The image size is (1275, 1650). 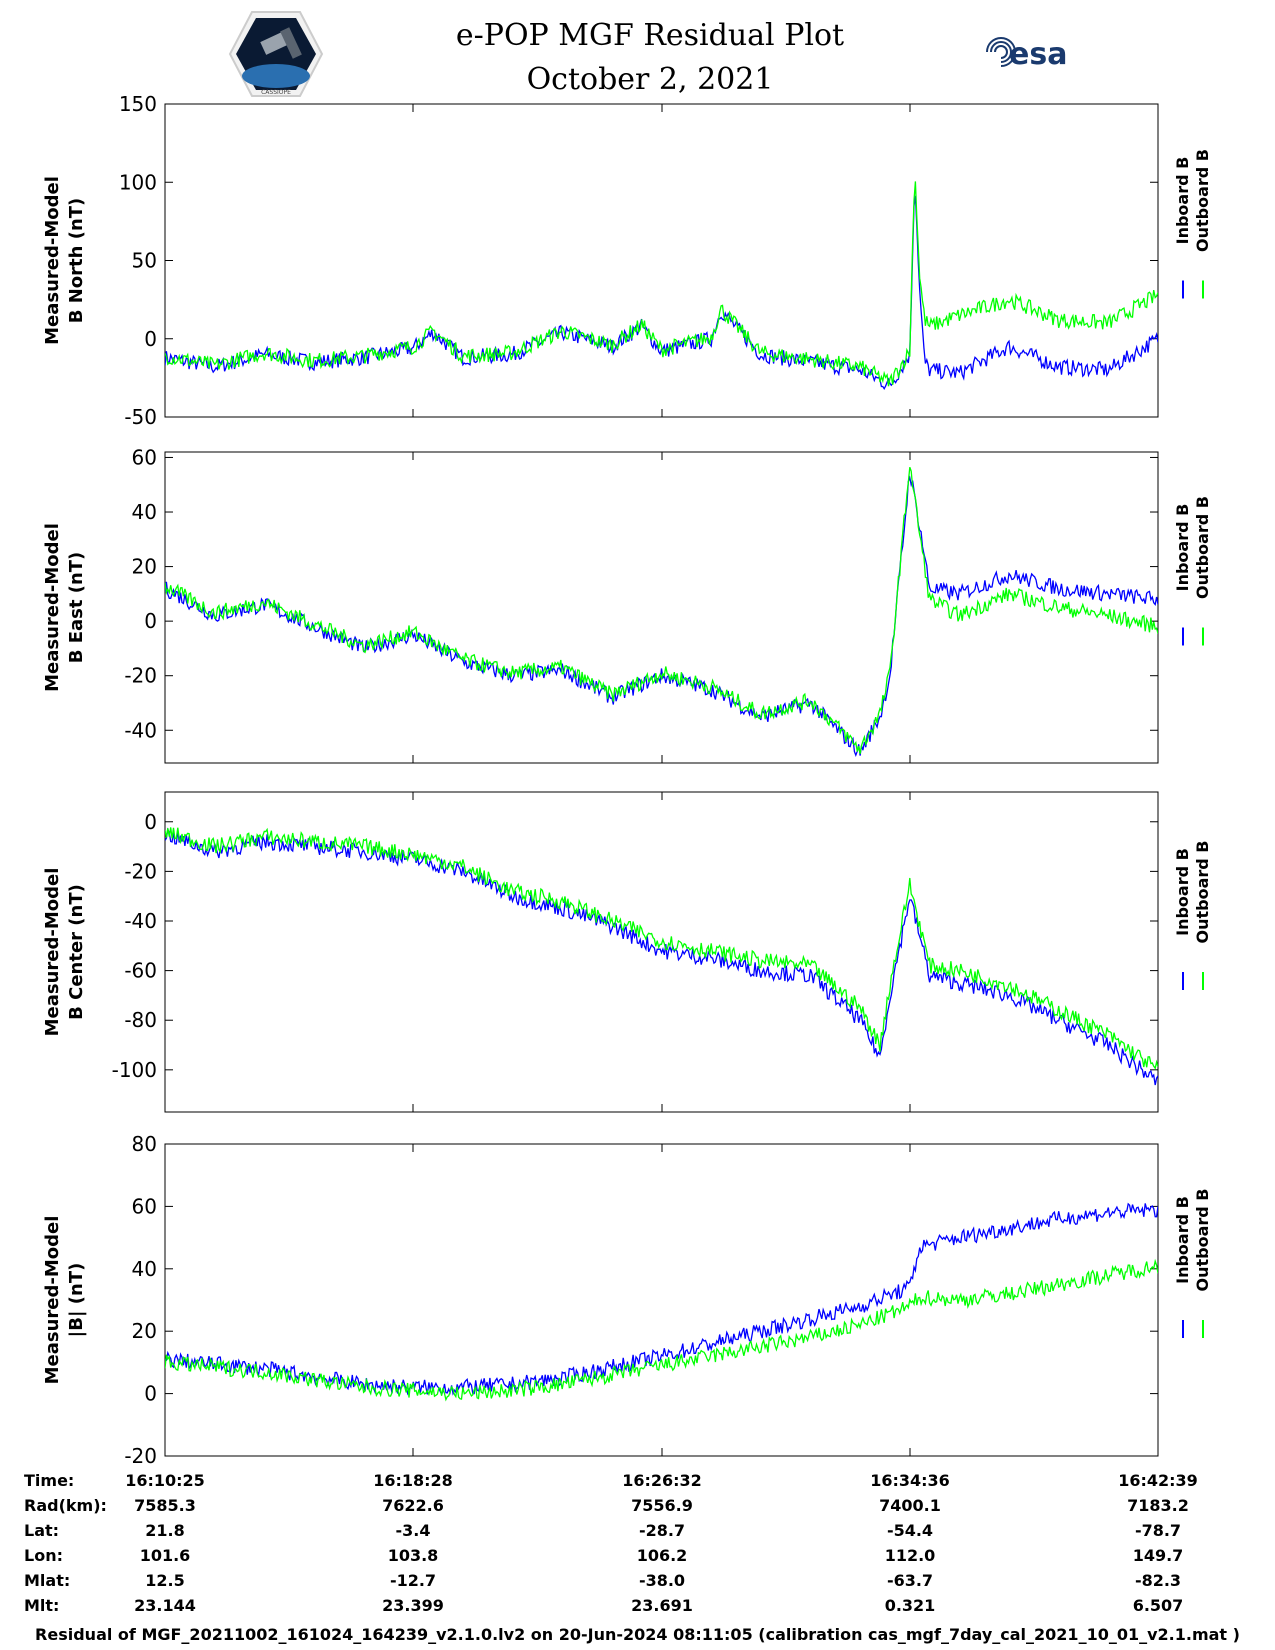 I want to click on info-row-value: -28.7, so click(x=662, y=1530).